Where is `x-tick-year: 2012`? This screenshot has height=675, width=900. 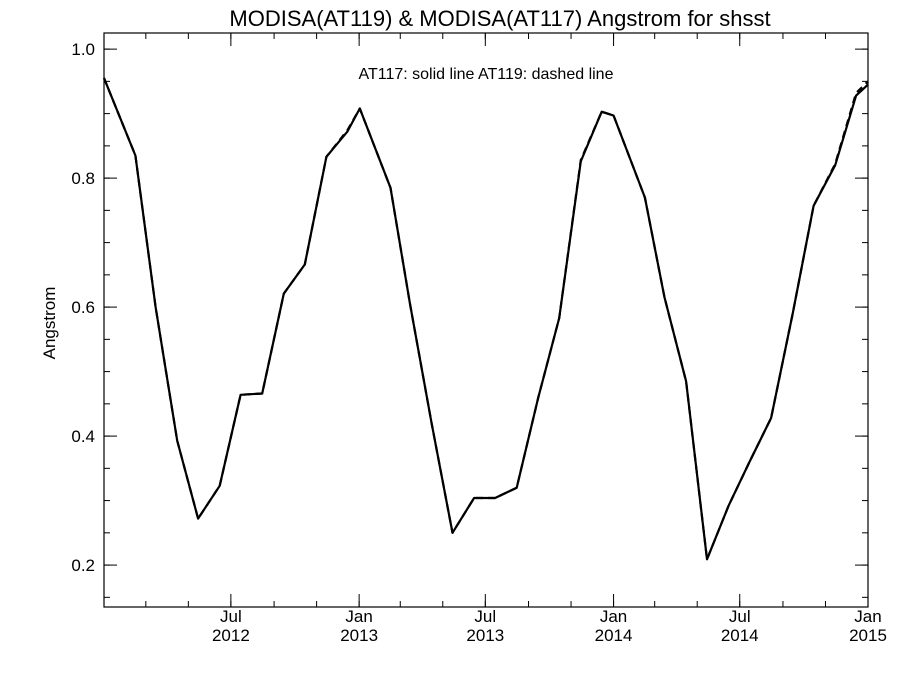
x-tick-year: 2012 is located at coordinates (231, 635).